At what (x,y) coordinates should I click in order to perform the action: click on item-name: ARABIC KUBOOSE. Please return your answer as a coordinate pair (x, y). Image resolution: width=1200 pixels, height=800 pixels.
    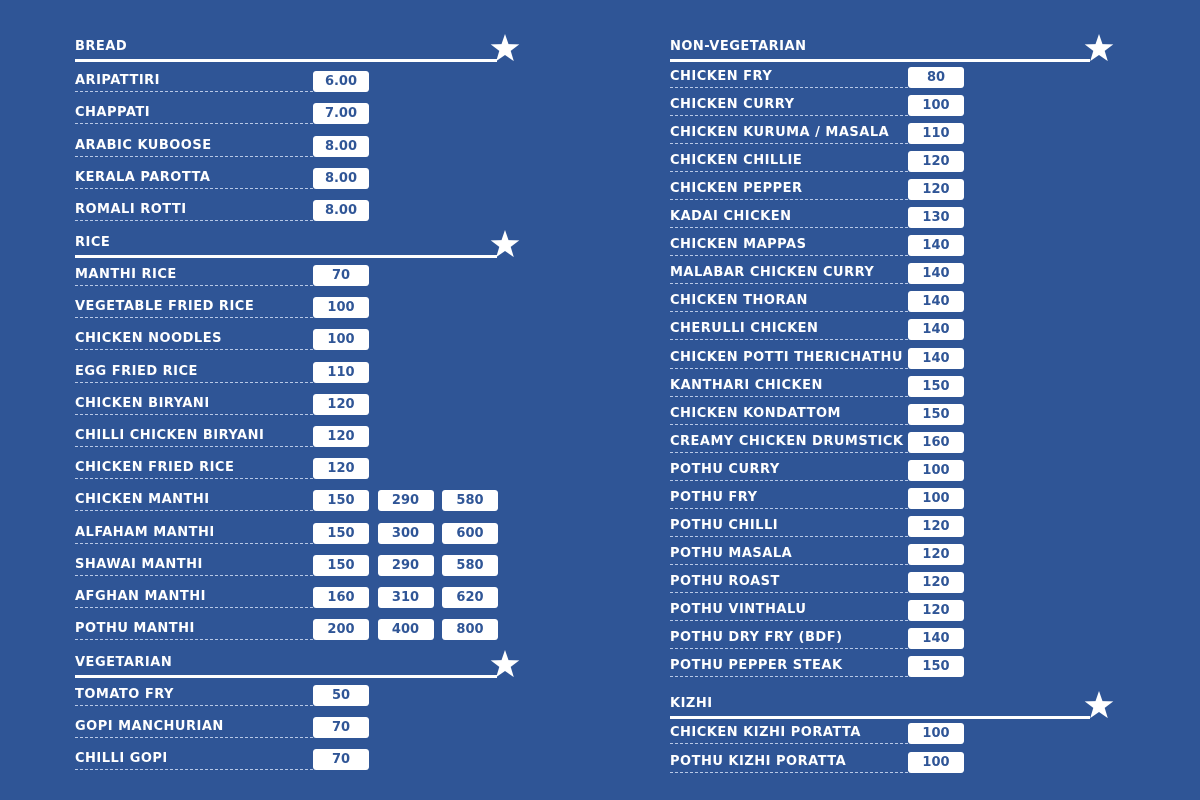
    Looking at the image, I should click on (194, 147).